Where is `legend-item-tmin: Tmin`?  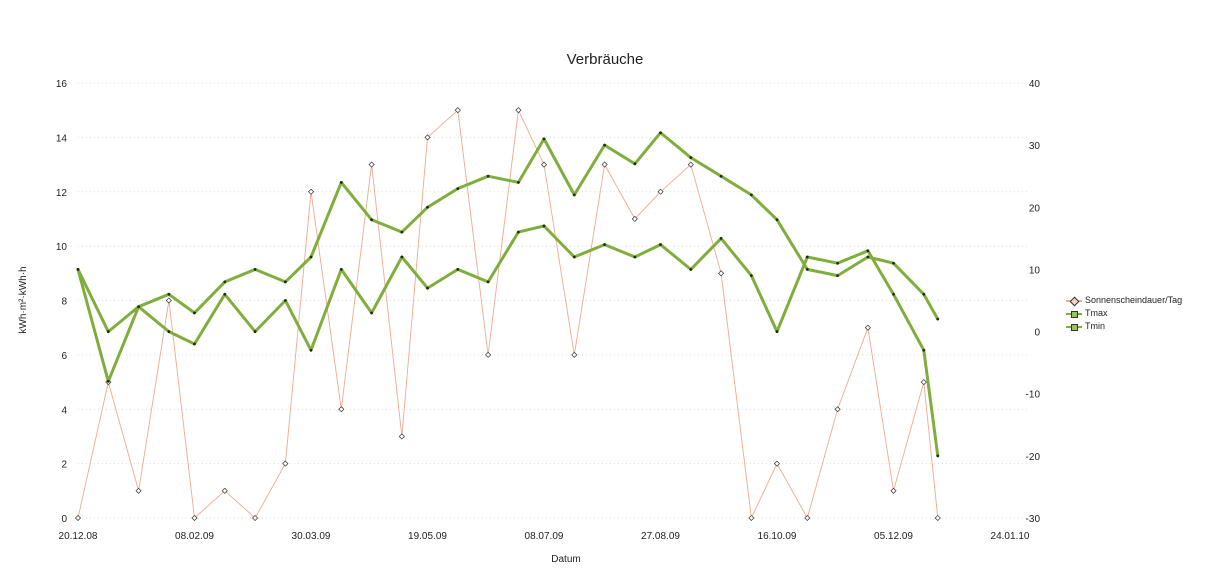 legend-item-tmin: Tmin is located at coordinates (1124, 326).